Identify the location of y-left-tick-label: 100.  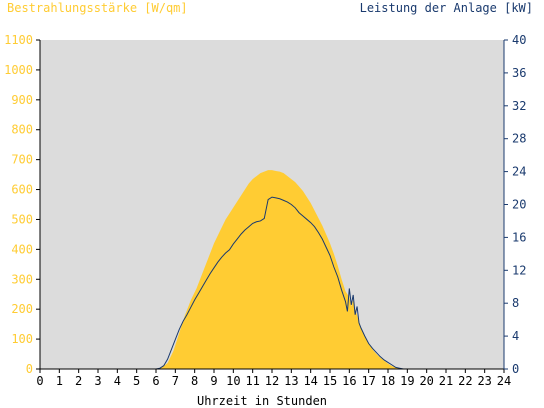
(22, 339).